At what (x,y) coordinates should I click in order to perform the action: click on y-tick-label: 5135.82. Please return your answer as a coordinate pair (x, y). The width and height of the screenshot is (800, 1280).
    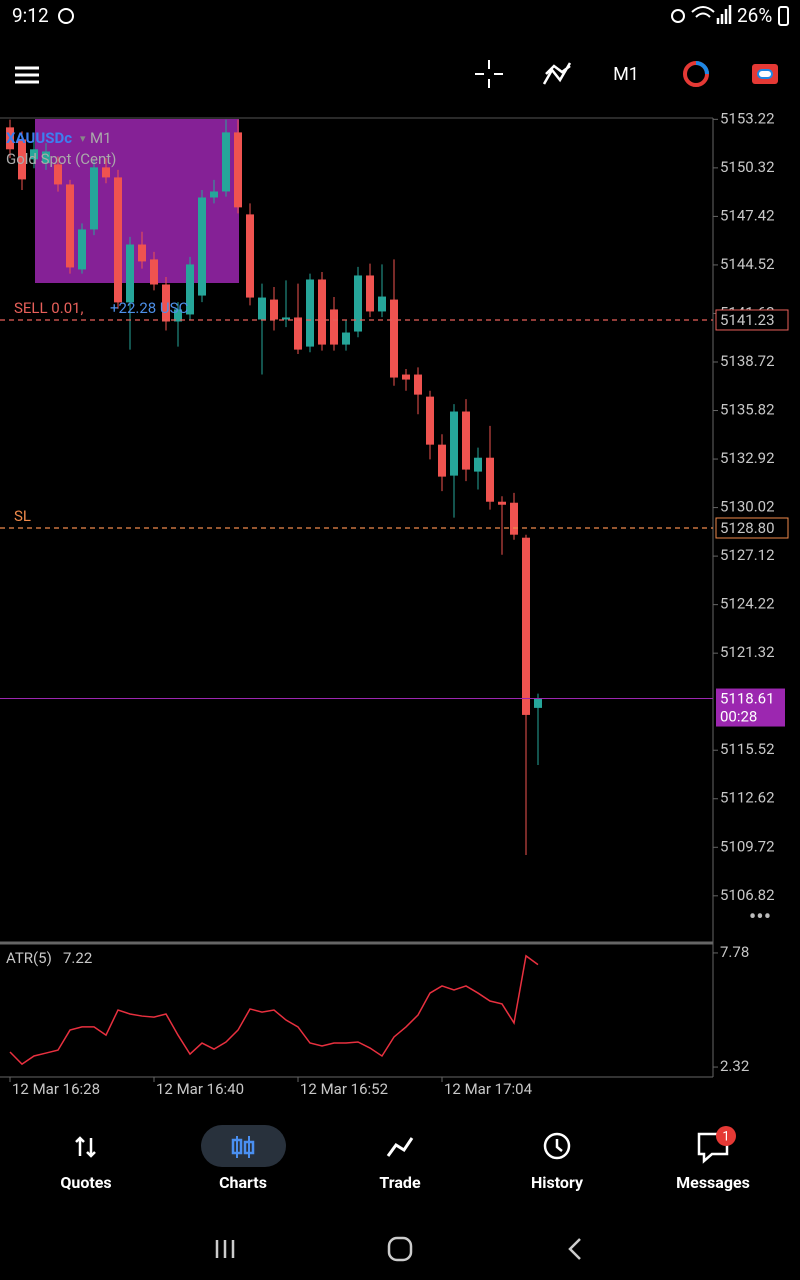
    Looking at the image, I should click on (747, 409).